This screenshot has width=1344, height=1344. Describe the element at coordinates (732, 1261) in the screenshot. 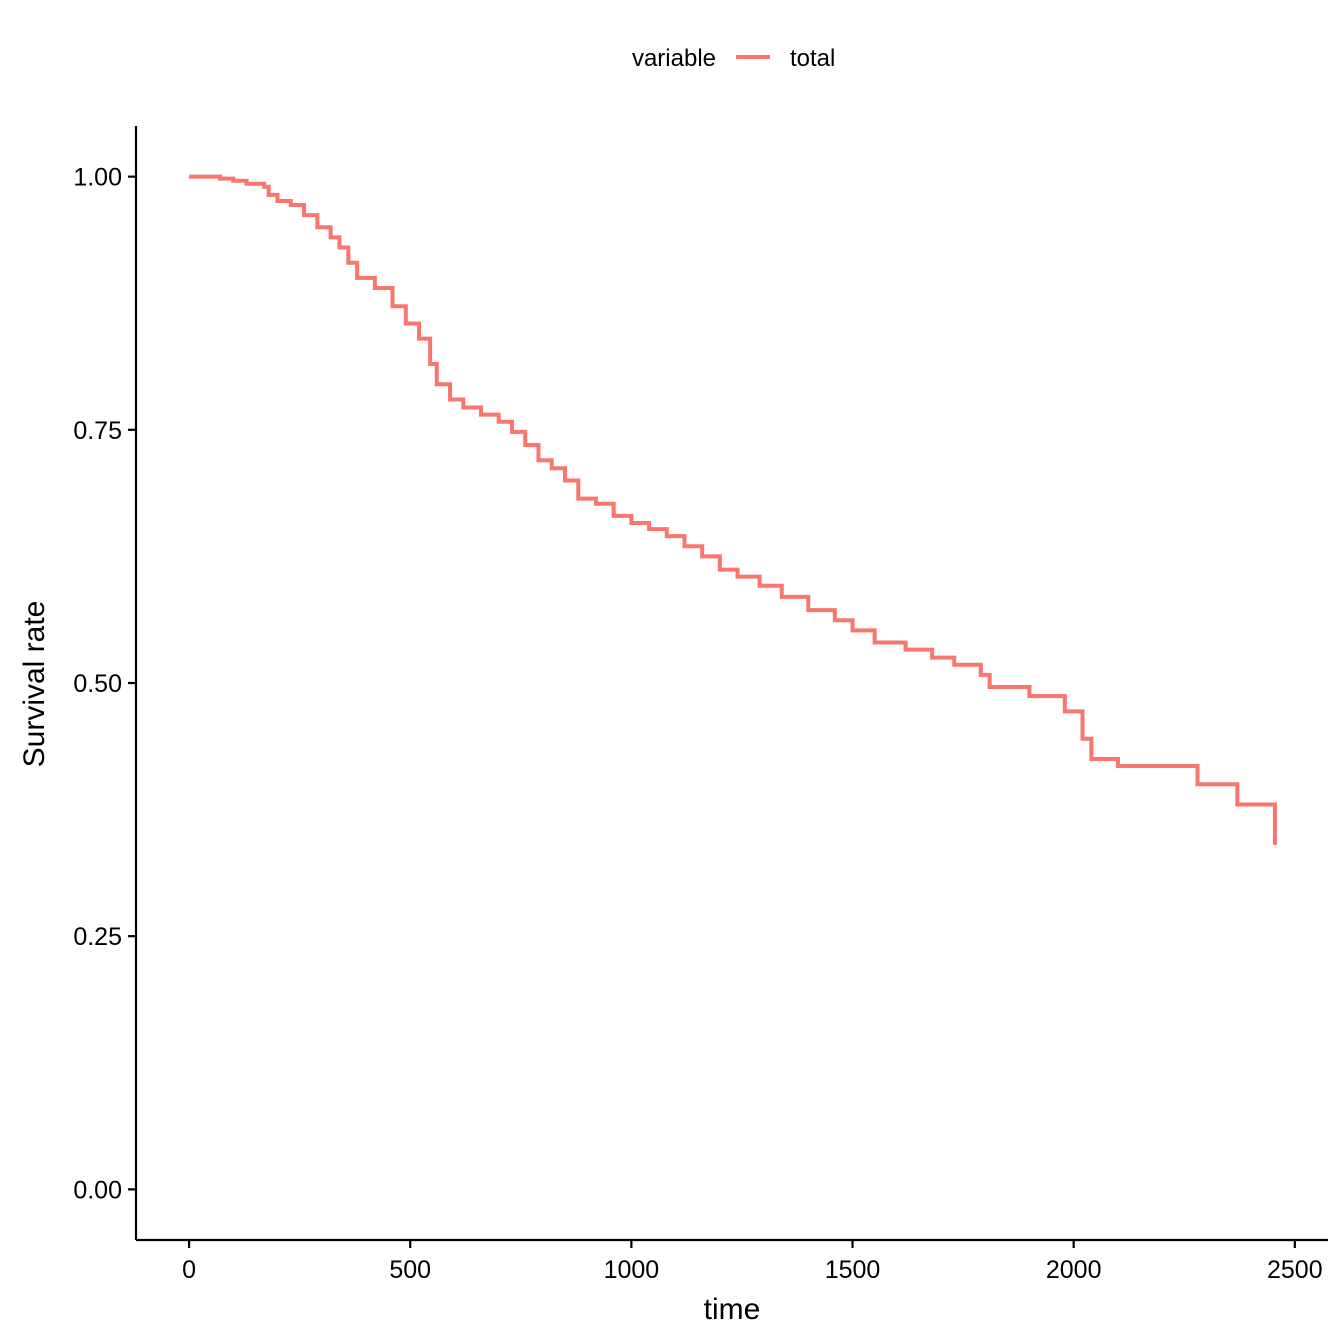

I see `x-axis: 0 500 1000 1500 2000 2500` at that location.